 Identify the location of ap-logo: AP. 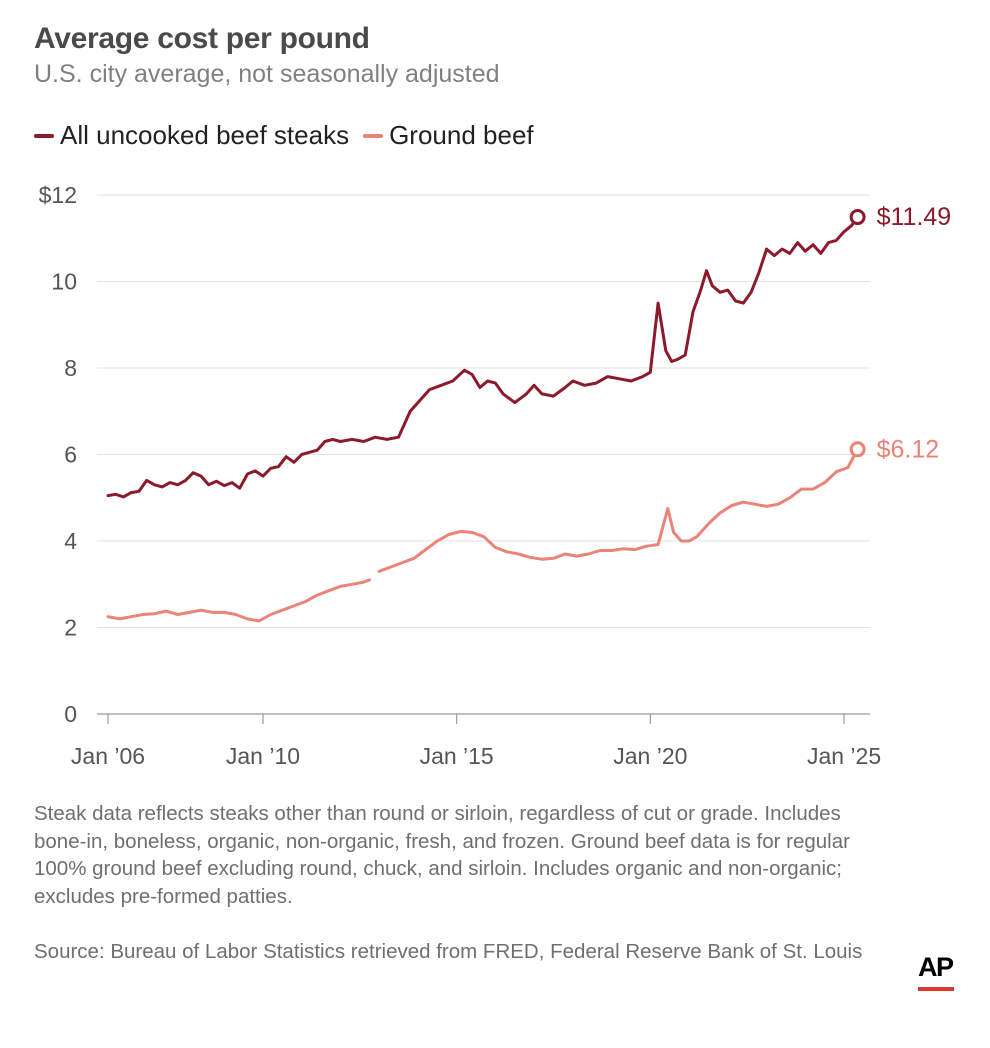
(936, 967).